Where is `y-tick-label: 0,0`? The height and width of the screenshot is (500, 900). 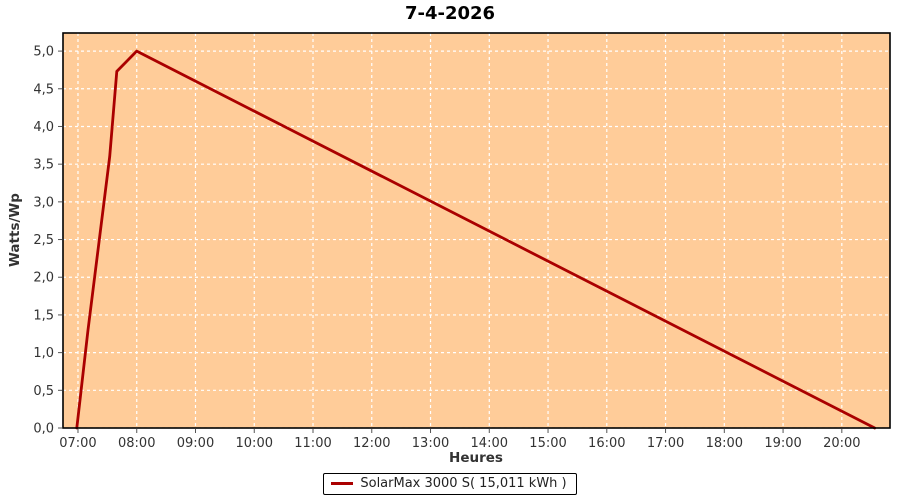
y-tick-label: 0,0 is located at coordinates (43, 429).